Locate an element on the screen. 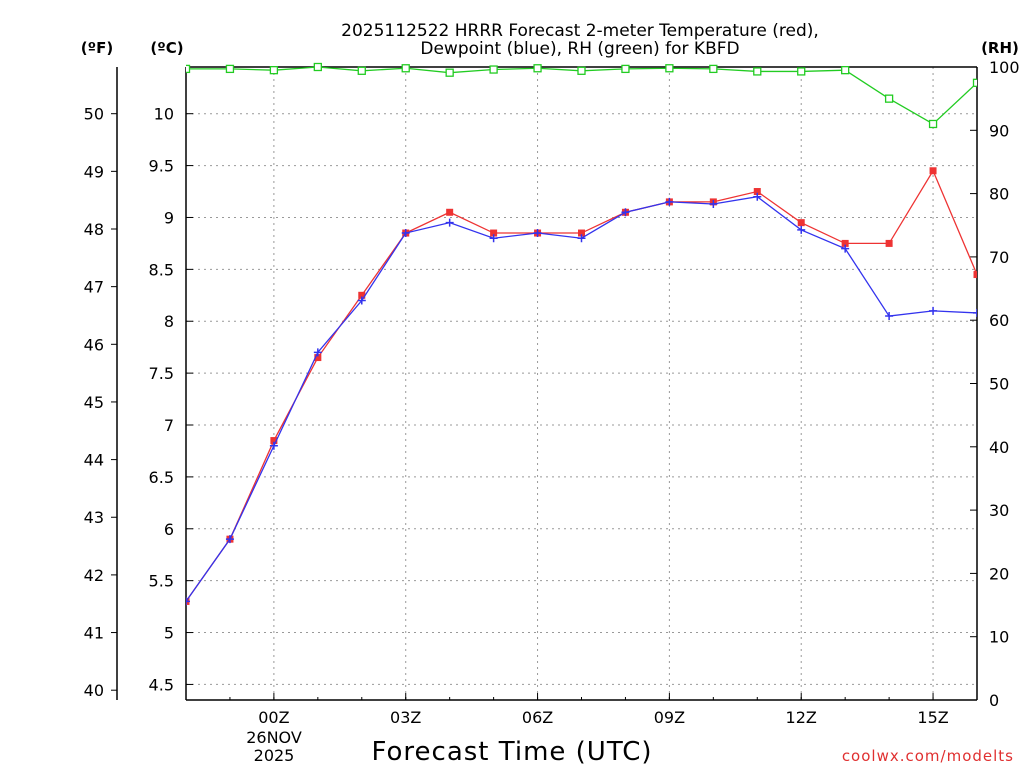 Image resolution: width=1024 pixels, height=768 pixels. celsius-tick-label: 8.5 is located at coordinates (161, 269).